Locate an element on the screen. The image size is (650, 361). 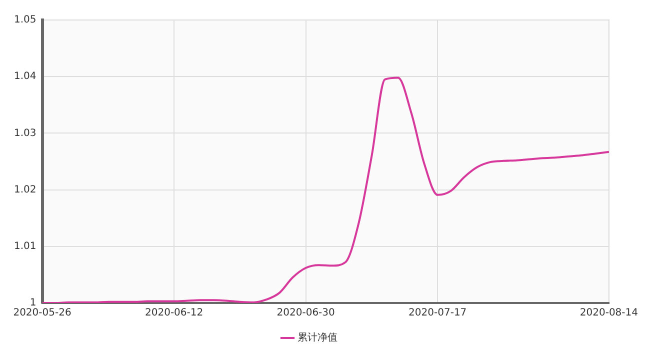
y-tick-label: 1.02 is located at coordinates (25, 190).